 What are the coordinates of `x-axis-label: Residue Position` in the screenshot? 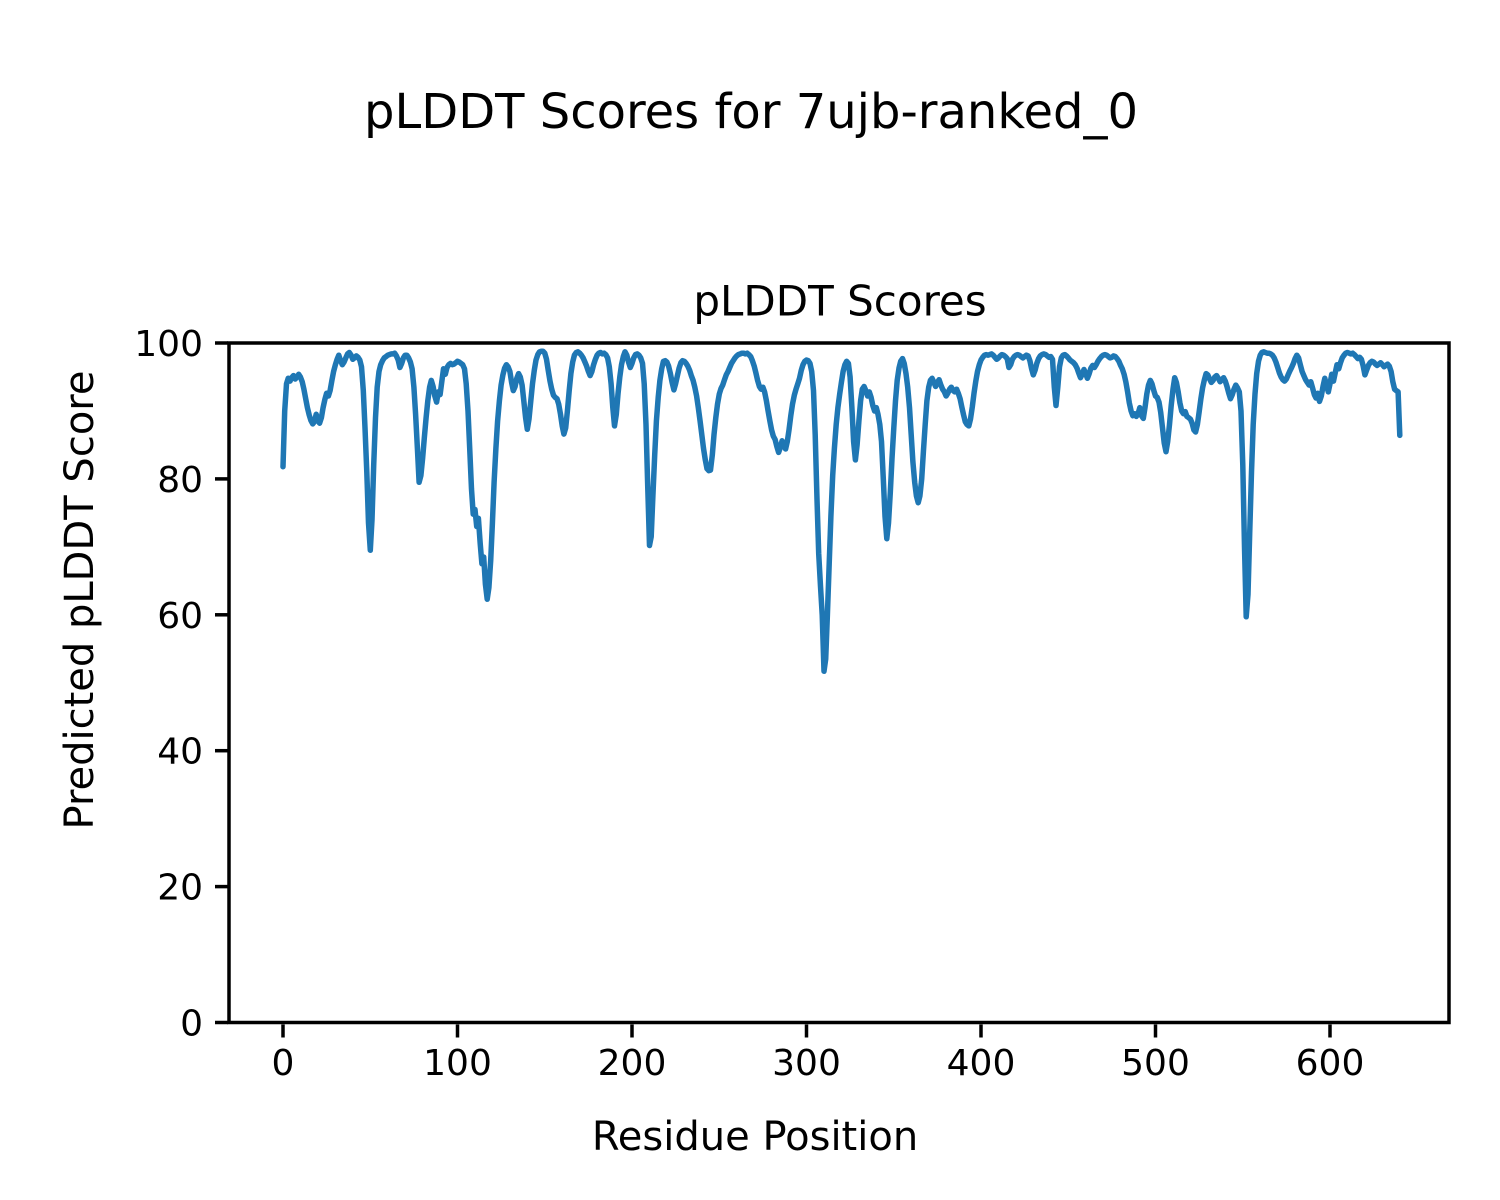 It's located at (755, 1137).